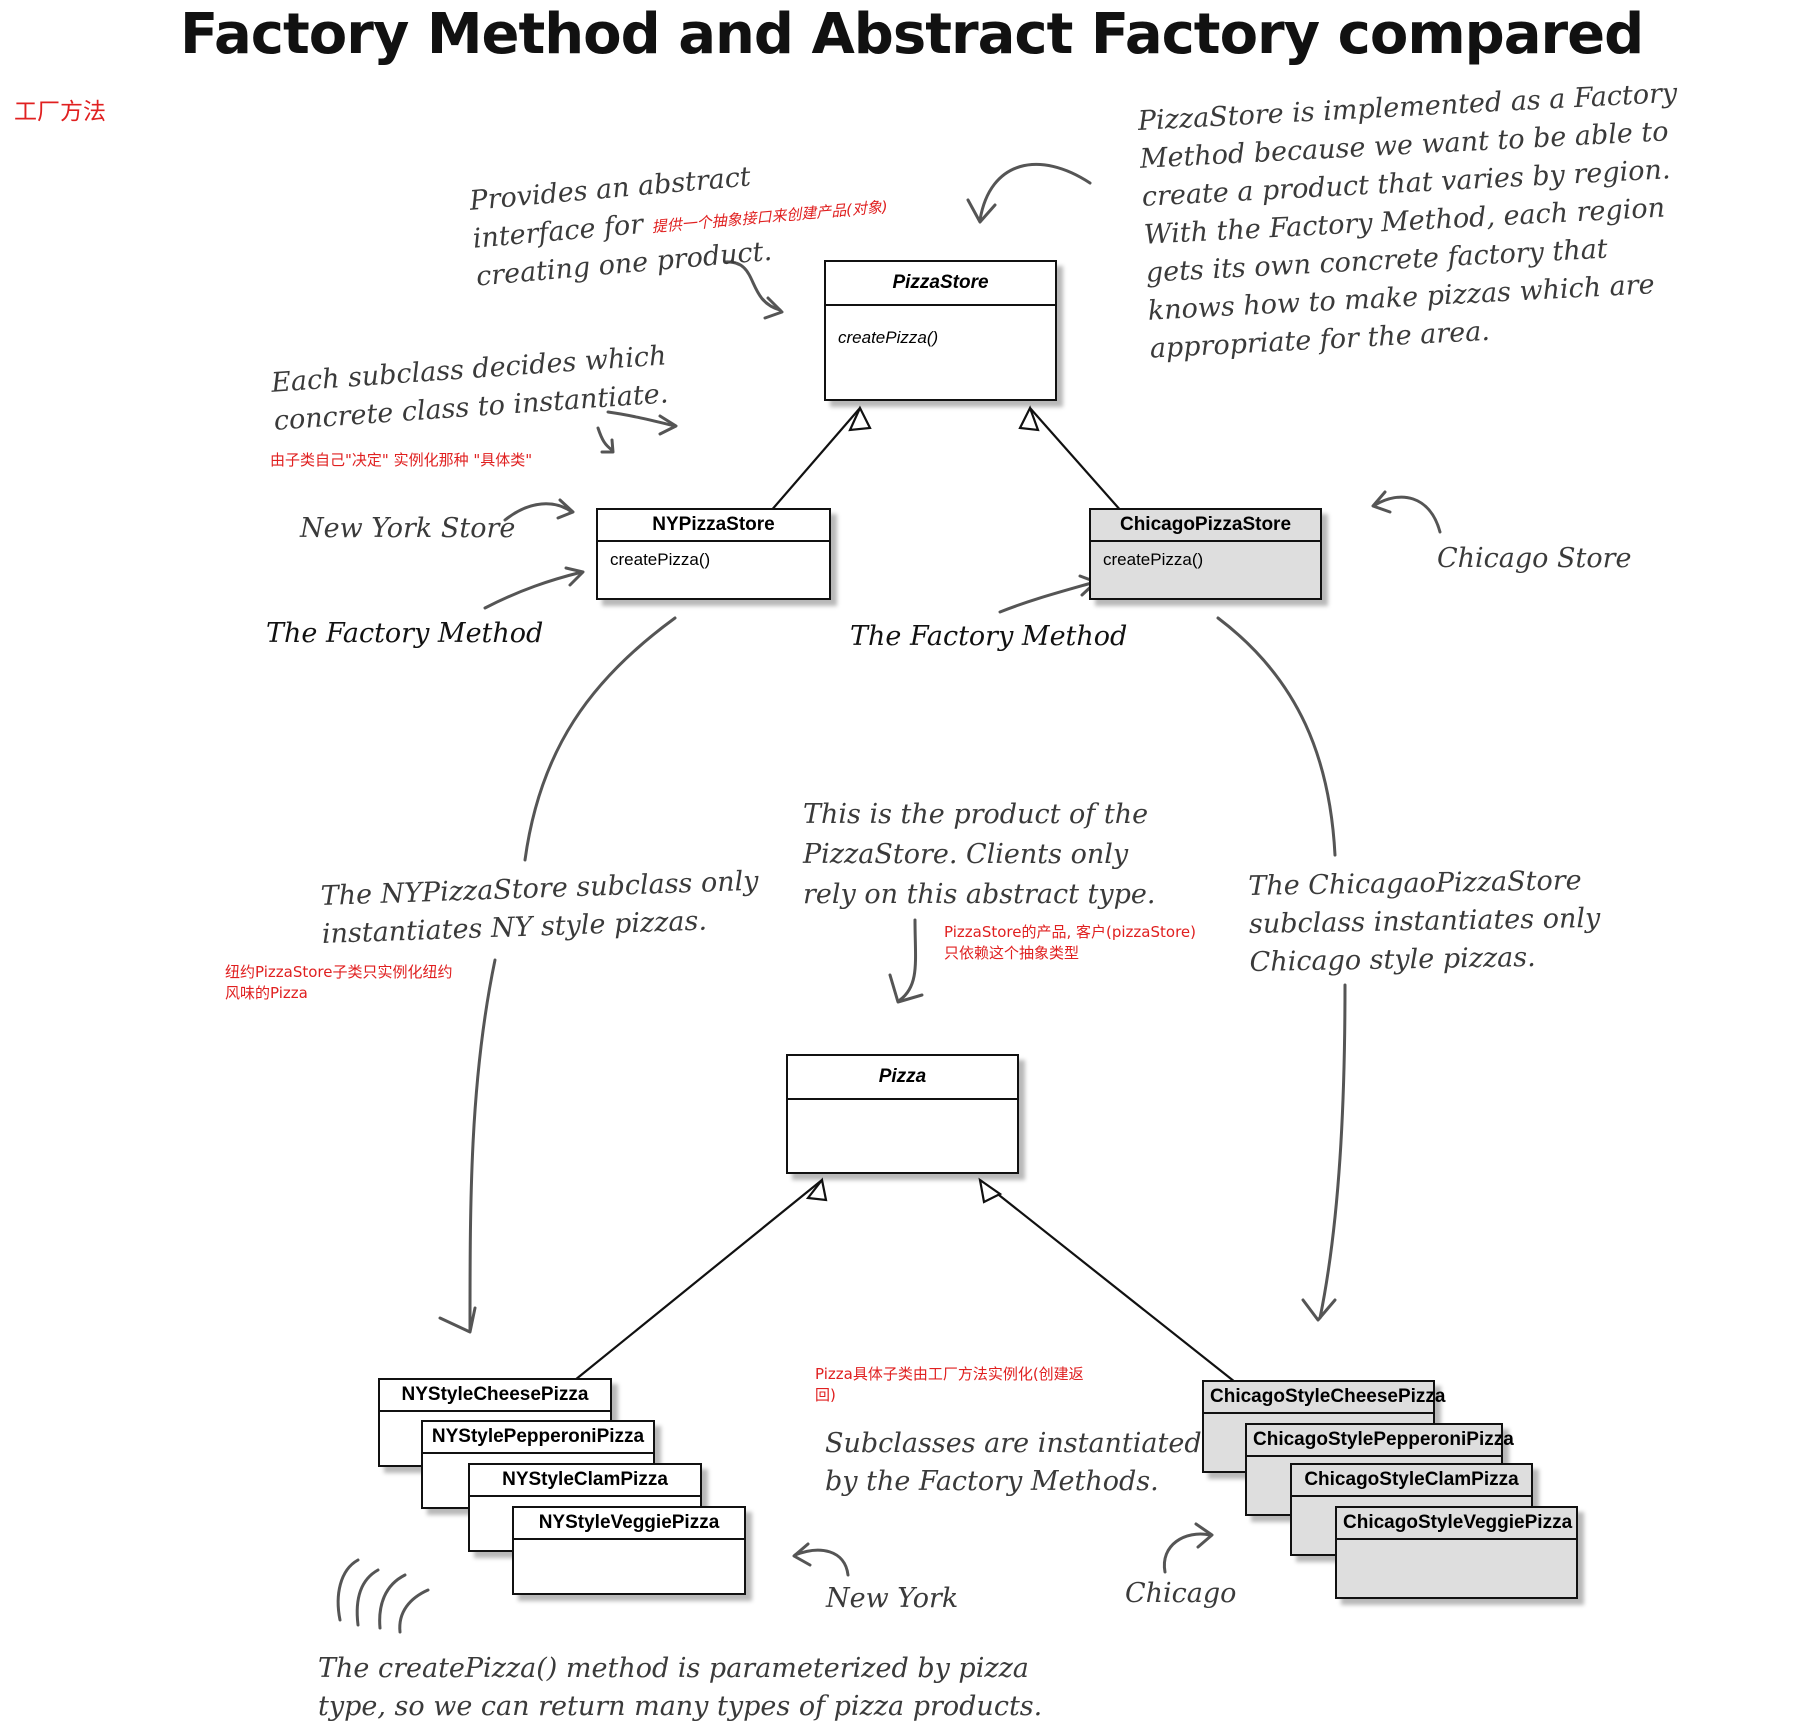  Describe the element at coordinates (1380, 1441) in the screenshot. I see `class-name: ChicagoStylePepperoniPizza` at that location.